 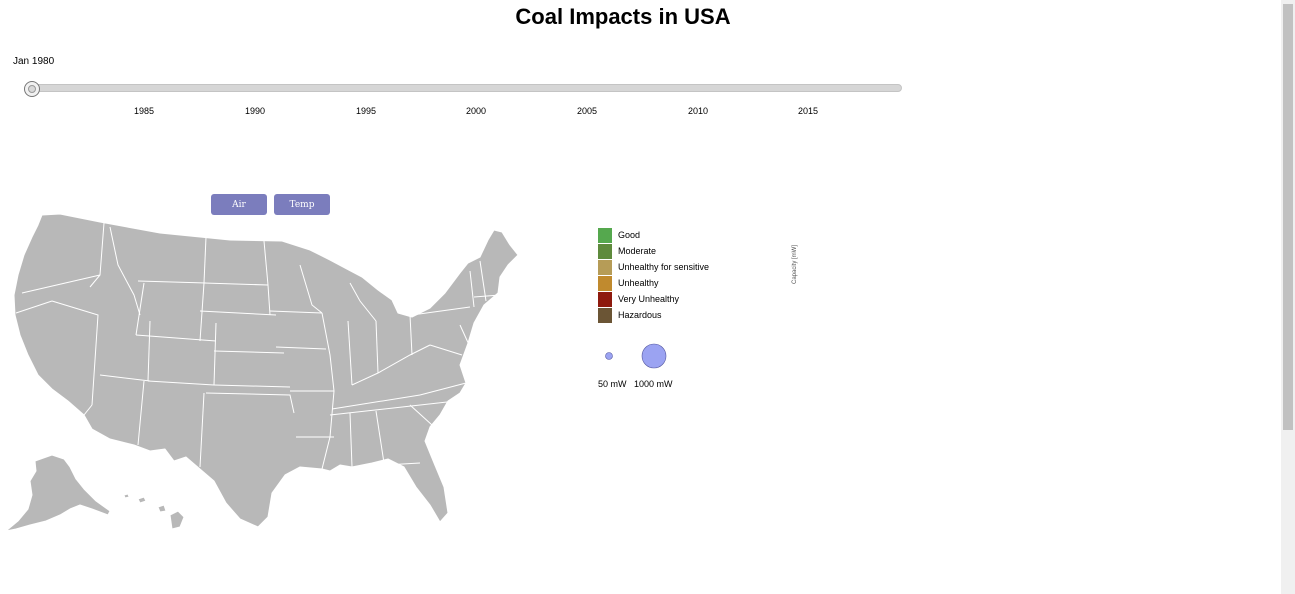 What do you see at coordinates (125, 378) in the screenshot?
I see `border-ut-az` at bounding box center [125, 378].